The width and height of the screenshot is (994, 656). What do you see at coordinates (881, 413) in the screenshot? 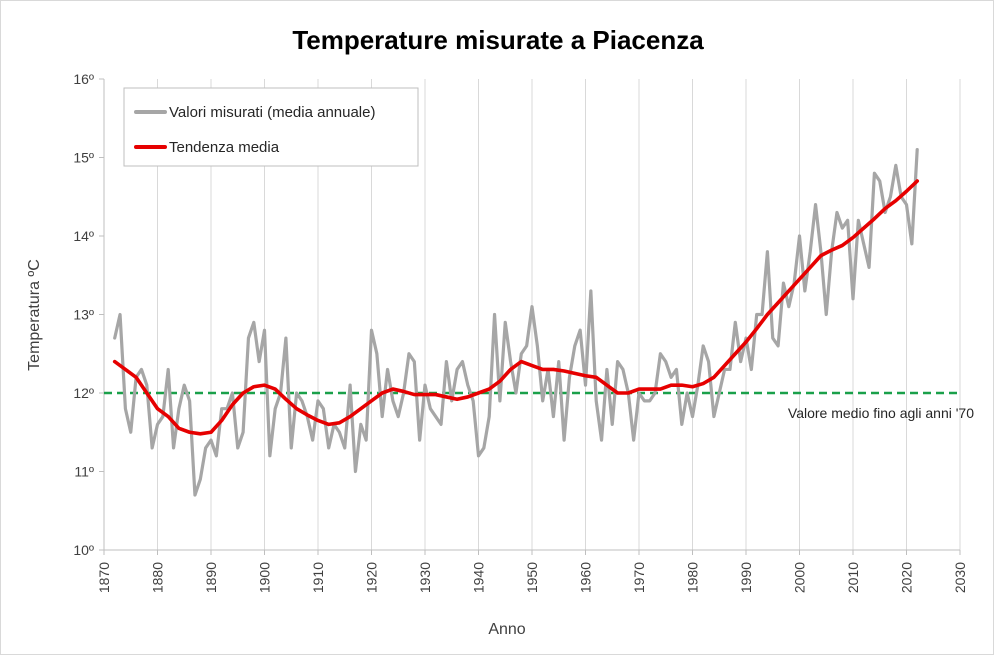
I see `reference-line-label: Valore medio fino agli anni '70` at bounding box center [881, 413].